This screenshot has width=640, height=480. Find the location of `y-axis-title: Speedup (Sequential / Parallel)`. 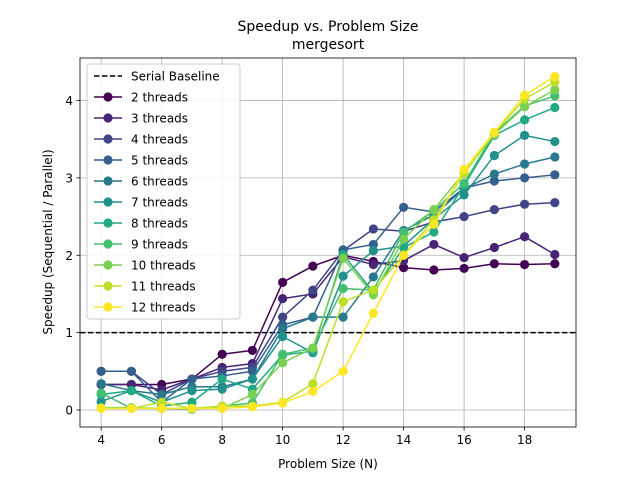

y-axis-title: Speedup (Sequential / Parallel) is located at coordinates (48, 241).